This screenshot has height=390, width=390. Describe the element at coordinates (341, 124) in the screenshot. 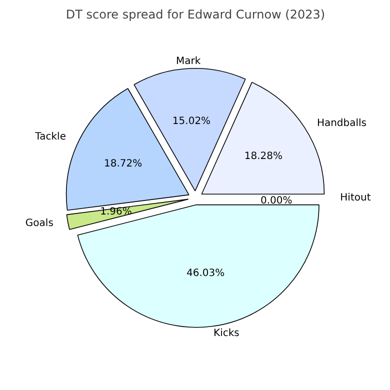

I see `slice-label: Handballs` at that location.